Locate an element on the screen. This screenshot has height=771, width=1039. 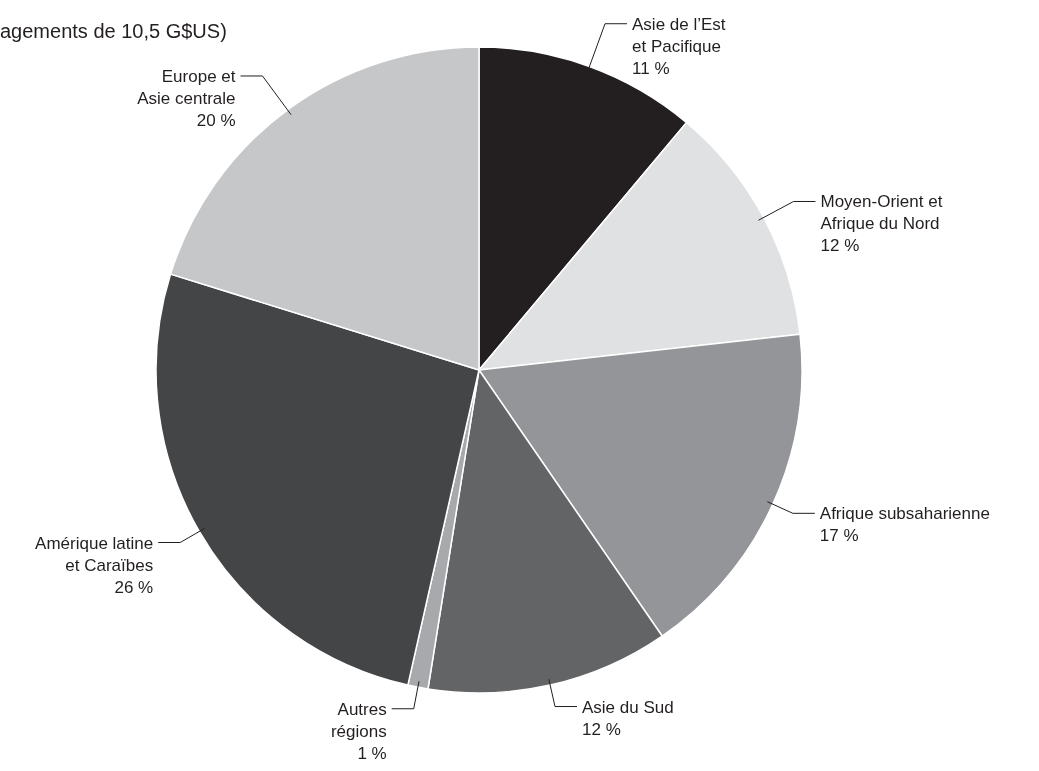
slice-label: Asie du Sud is located at coordinates (628, 707).